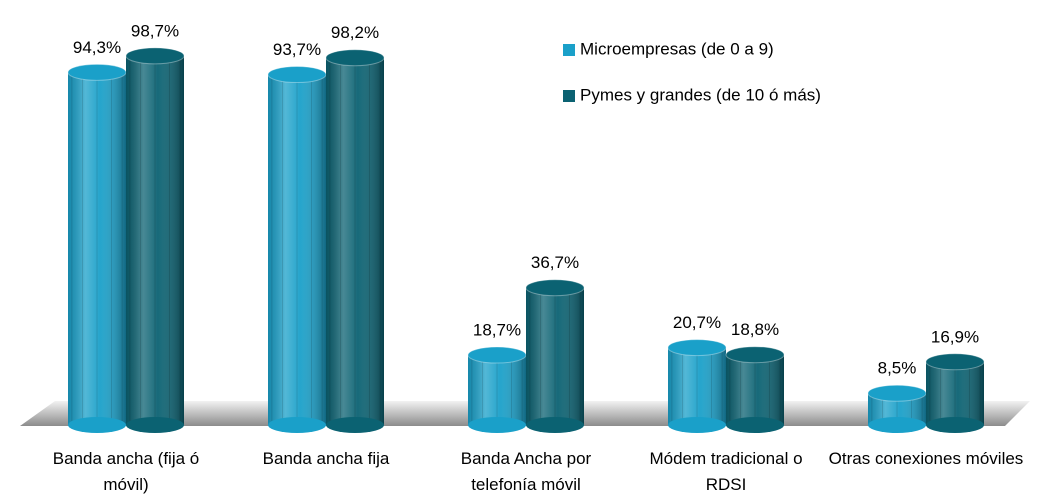 The height and width of the screenshot is (501, 1037). I want to click on data-label: 16,9%, so click(955, 336).